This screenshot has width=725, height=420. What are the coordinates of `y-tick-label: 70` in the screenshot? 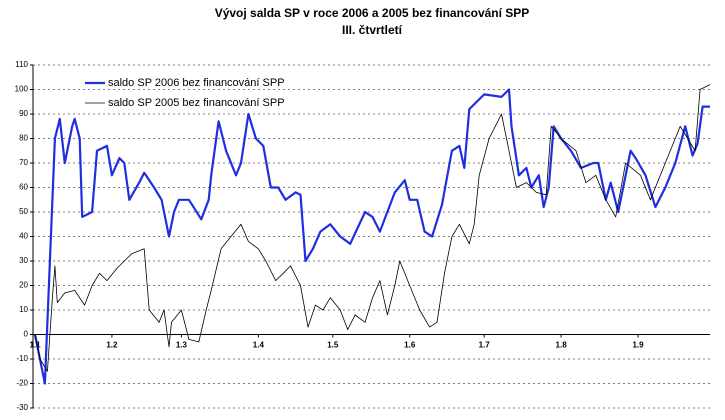 It's located at (23, 162).